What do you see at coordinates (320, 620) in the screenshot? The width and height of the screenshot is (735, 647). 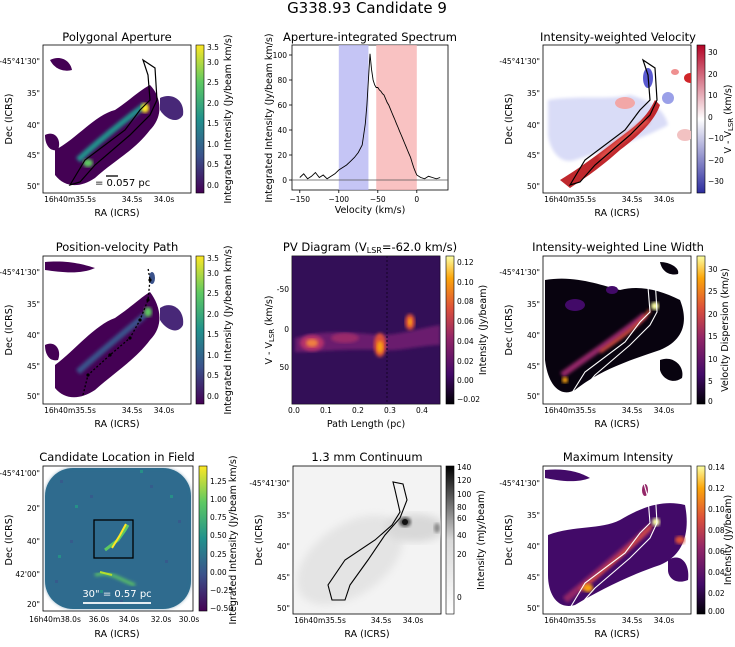 I see `x-tick-label: 16h40m35.5s` at bounding box center [320, 620].